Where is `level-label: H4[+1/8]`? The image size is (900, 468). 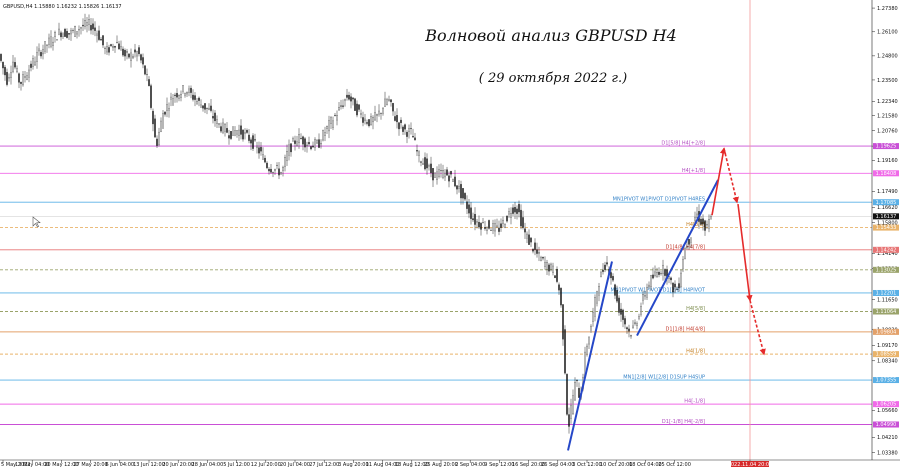 level-label: H4[+1/8] is located at coordinates (693, 171).